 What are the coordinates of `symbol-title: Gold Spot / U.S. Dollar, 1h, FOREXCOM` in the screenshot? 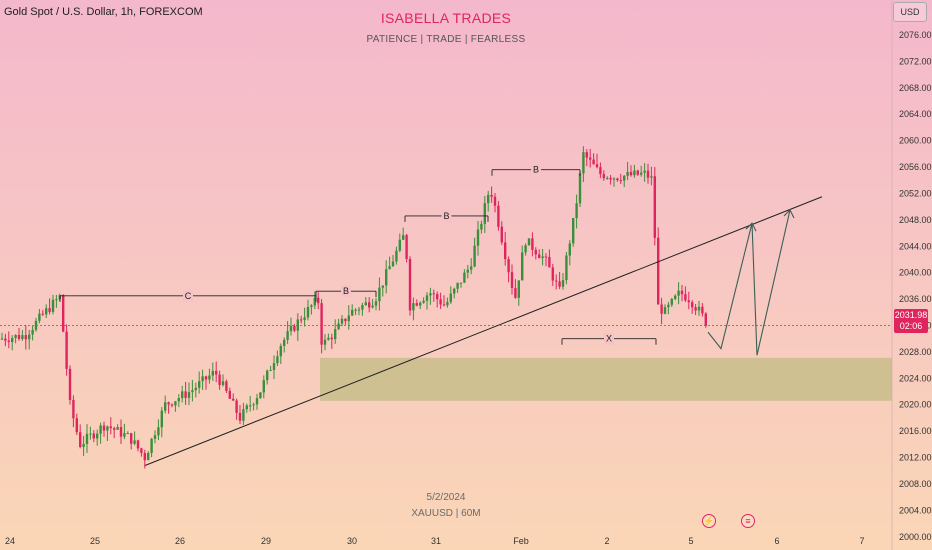 It's located at (103, 12).